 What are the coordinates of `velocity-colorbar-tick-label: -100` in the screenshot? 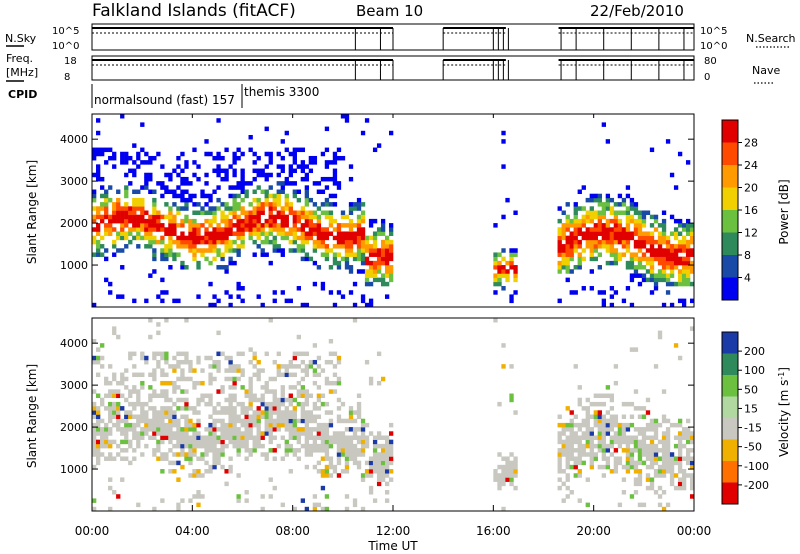 It's located at (756, 466).